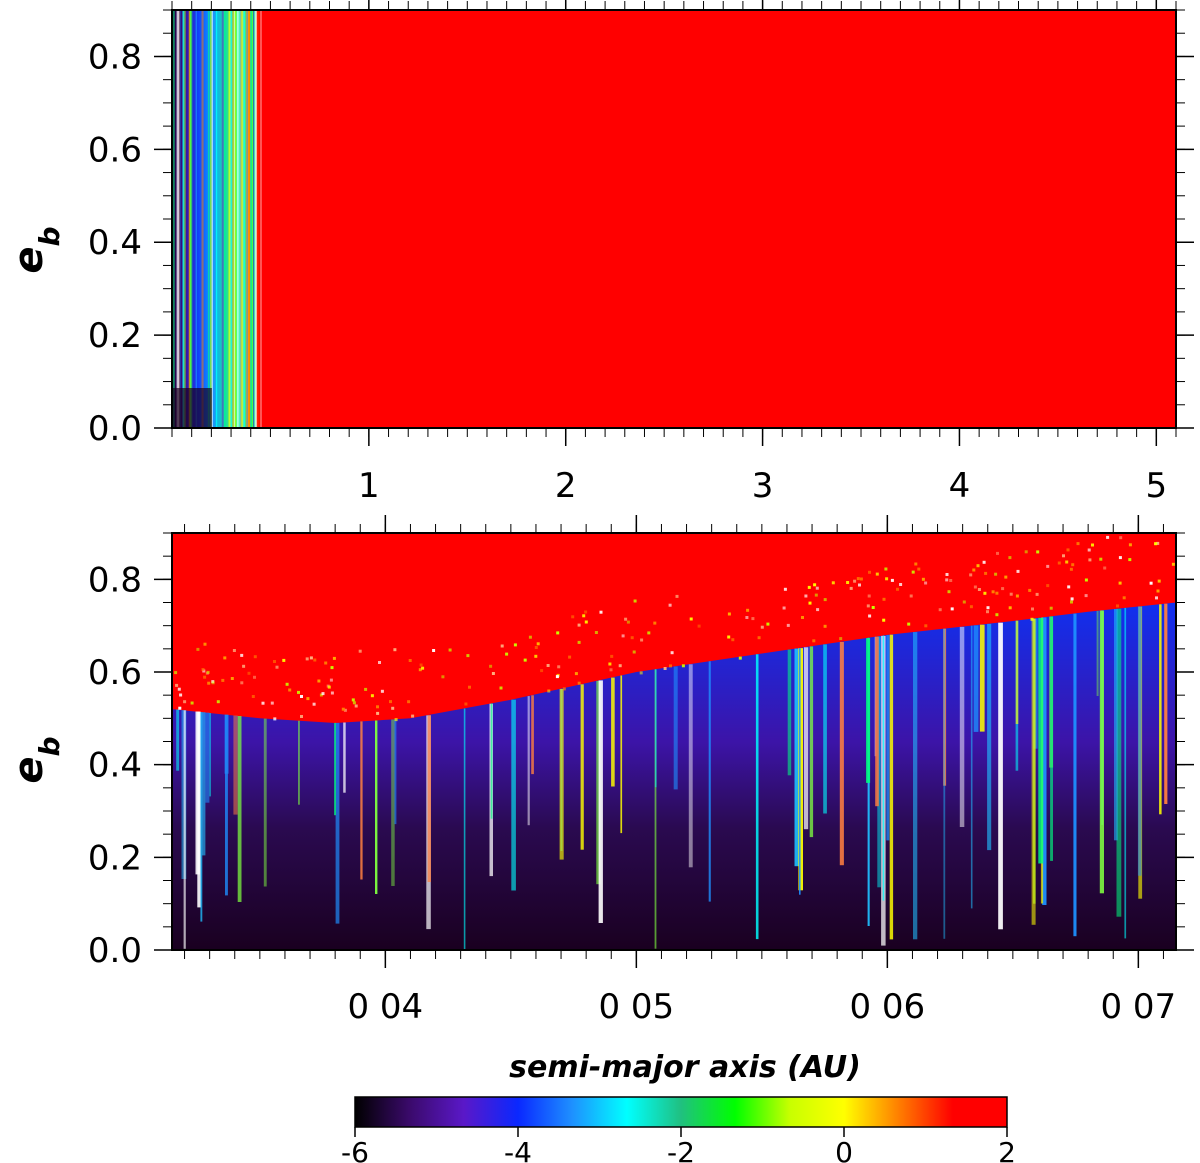 This screenshot has width=1200, height=1163. What do you see at coordinates (115, 243) in the screenshot?
I see `top-y-tick-label: 0.4` at bounding box center [115, 243].